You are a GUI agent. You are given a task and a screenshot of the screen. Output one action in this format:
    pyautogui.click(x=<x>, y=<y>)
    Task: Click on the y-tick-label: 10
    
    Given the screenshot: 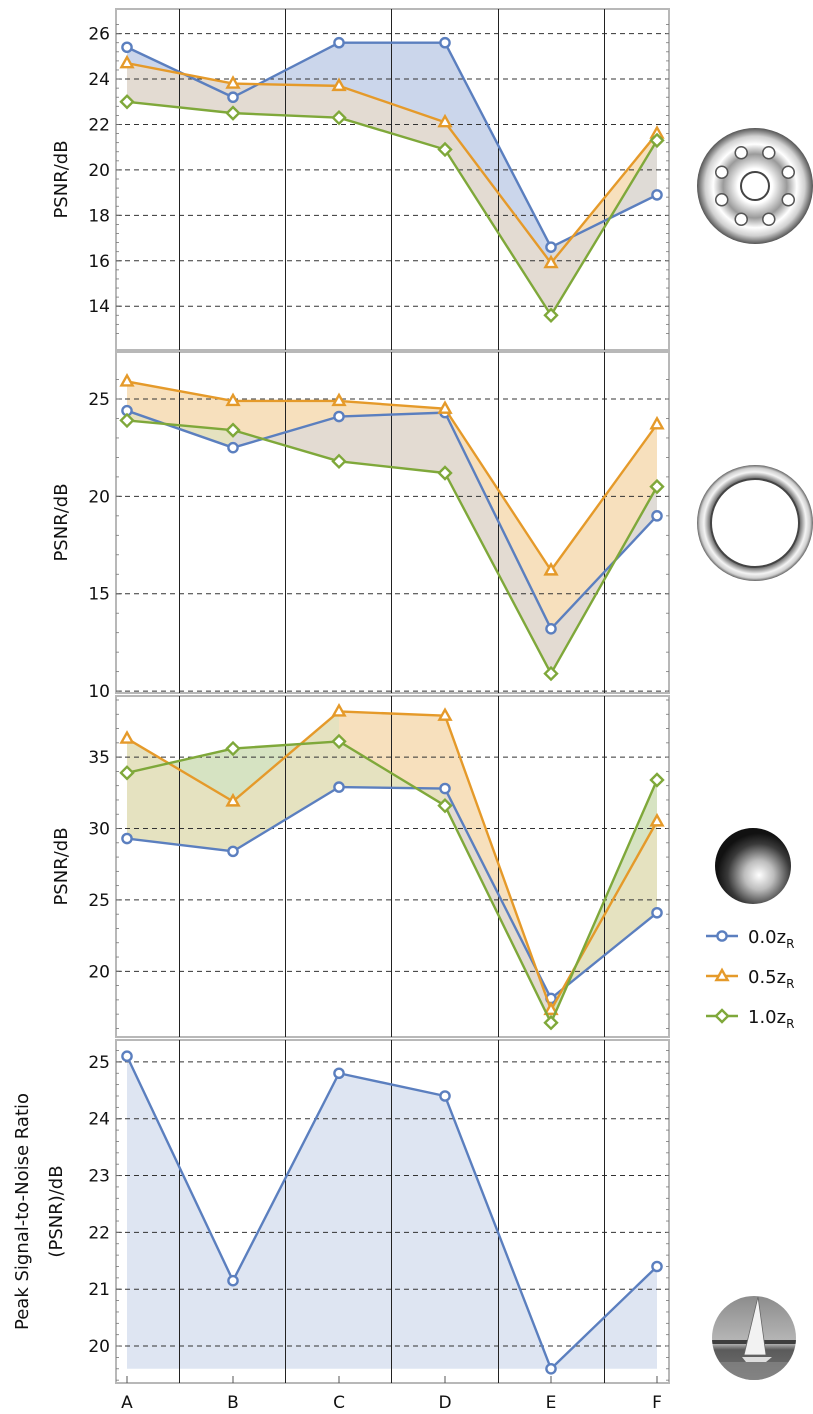 What is the action you would take?
    pyautogui.click(x=99, y=692)
    